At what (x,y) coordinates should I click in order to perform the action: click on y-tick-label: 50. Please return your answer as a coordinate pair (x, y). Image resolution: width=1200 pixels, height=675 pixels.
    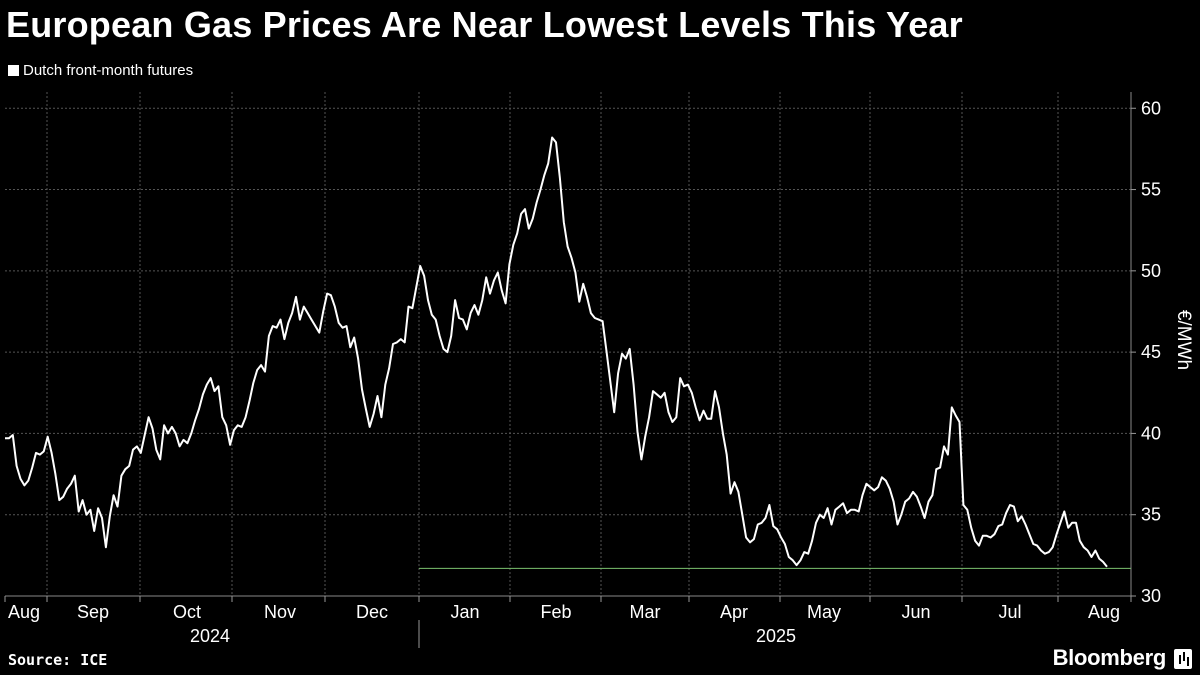
    Looking at the image, I should click on (1151, 271).